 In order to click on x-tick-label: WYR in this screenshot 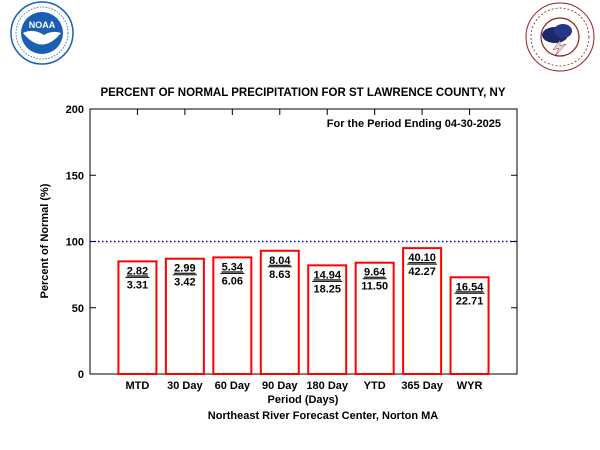, I will do `click(470, 386)`.